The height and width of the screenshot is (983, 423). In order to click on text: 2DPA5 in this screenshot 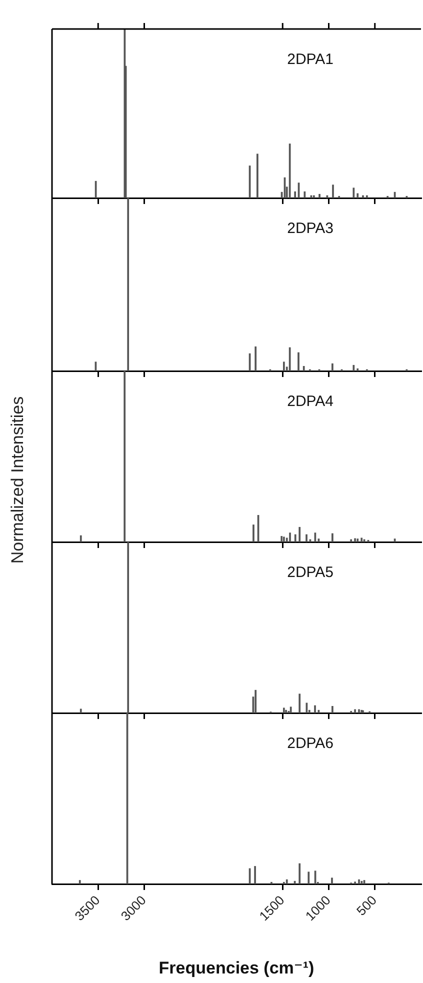, I will do `click(310, 573)`.